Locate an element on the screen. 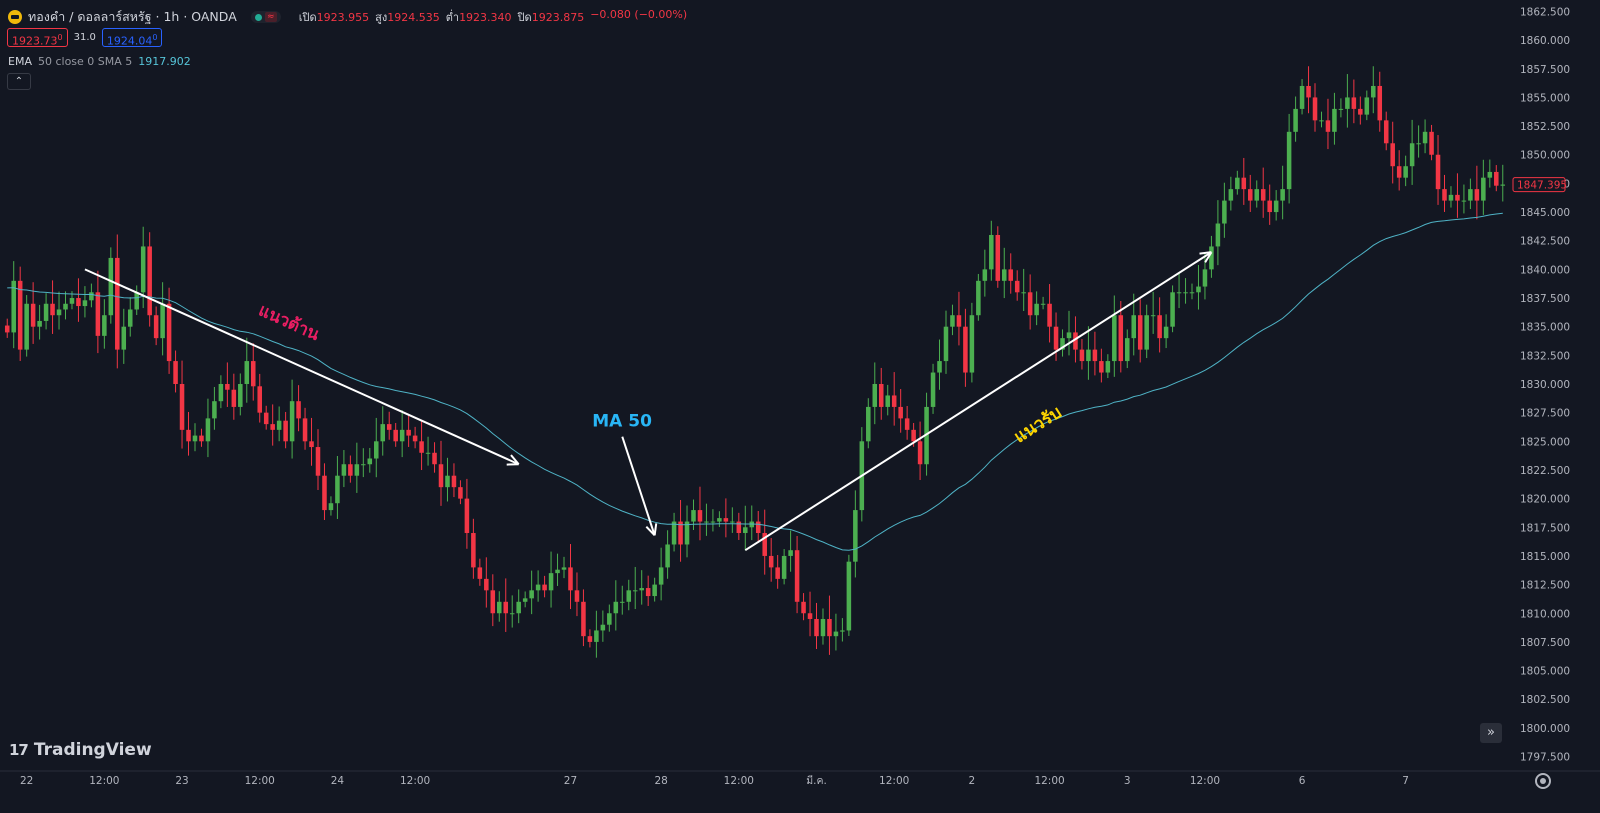 The width and height of the screenshot is (1600, 813). y-tick-label: 1810.000 is located at coordinates (1545, 614).